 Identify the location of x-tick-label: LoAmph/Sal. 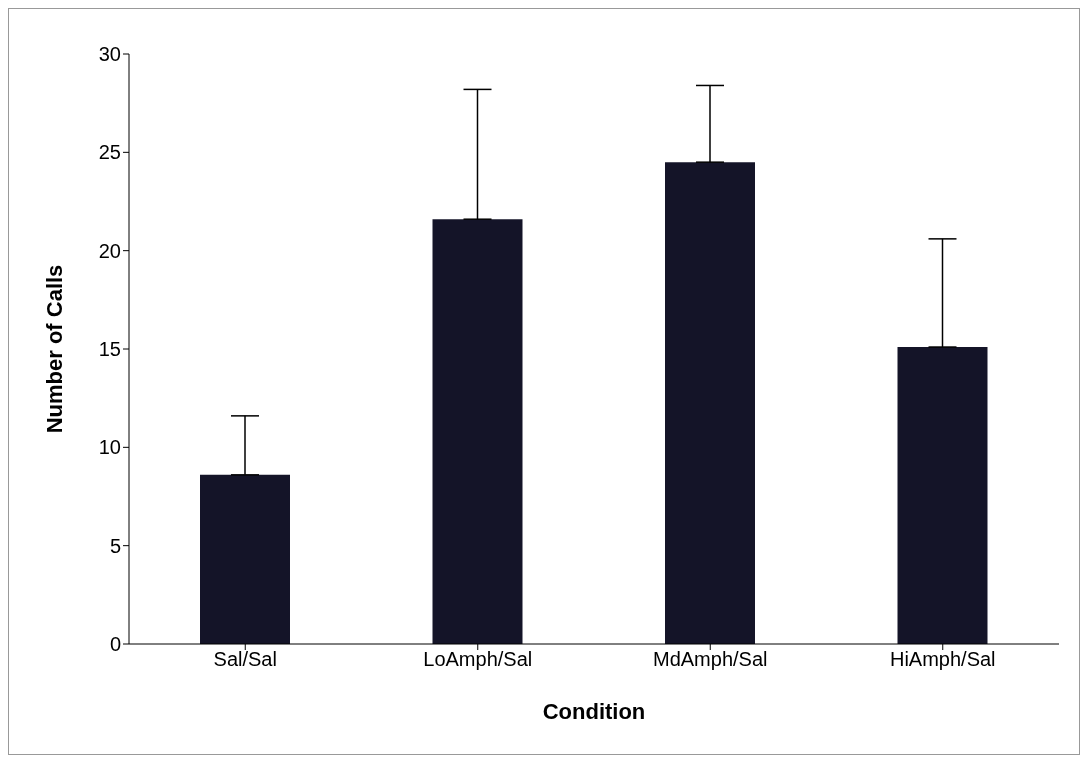
(478, 659).